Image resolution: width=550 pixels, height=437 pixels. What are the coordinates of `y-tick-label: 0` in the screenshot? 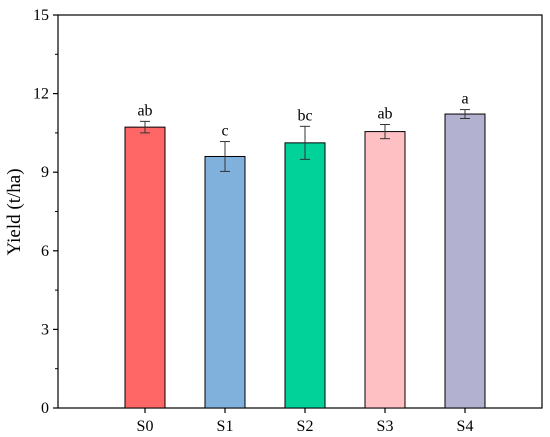 It's located at (45, 408).